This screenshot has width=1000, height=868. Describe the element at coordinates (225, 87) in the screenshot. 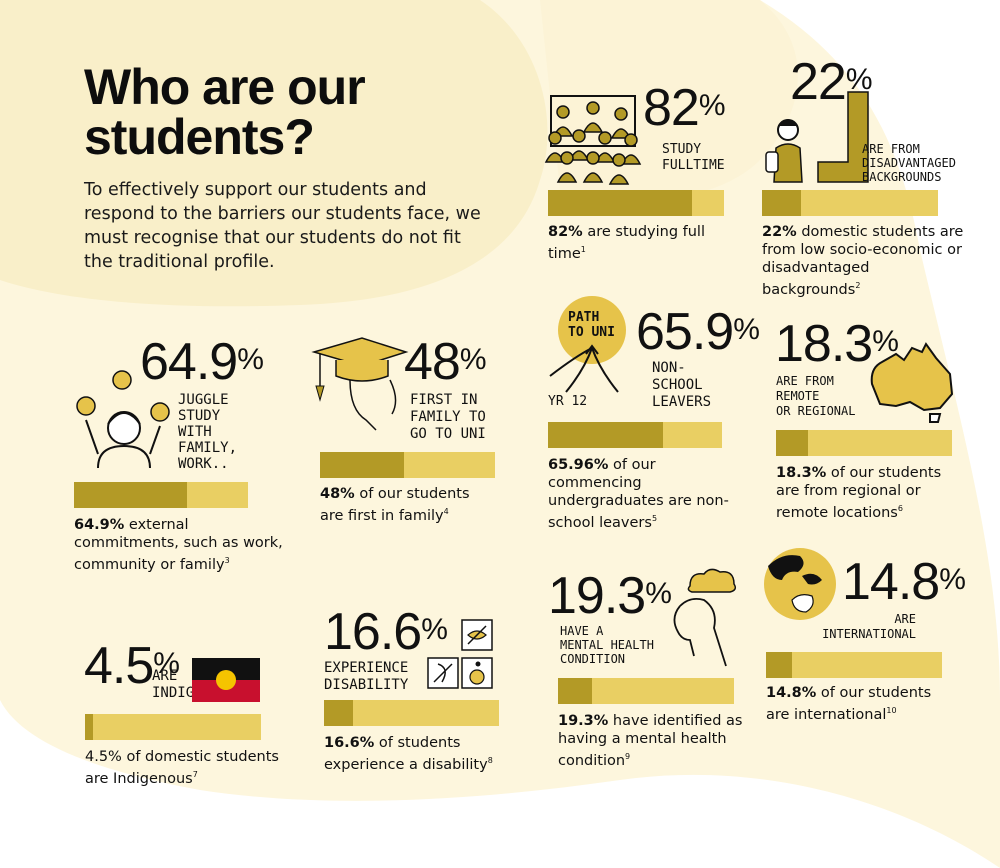

I see `title-line-1: Who are our` at that location.